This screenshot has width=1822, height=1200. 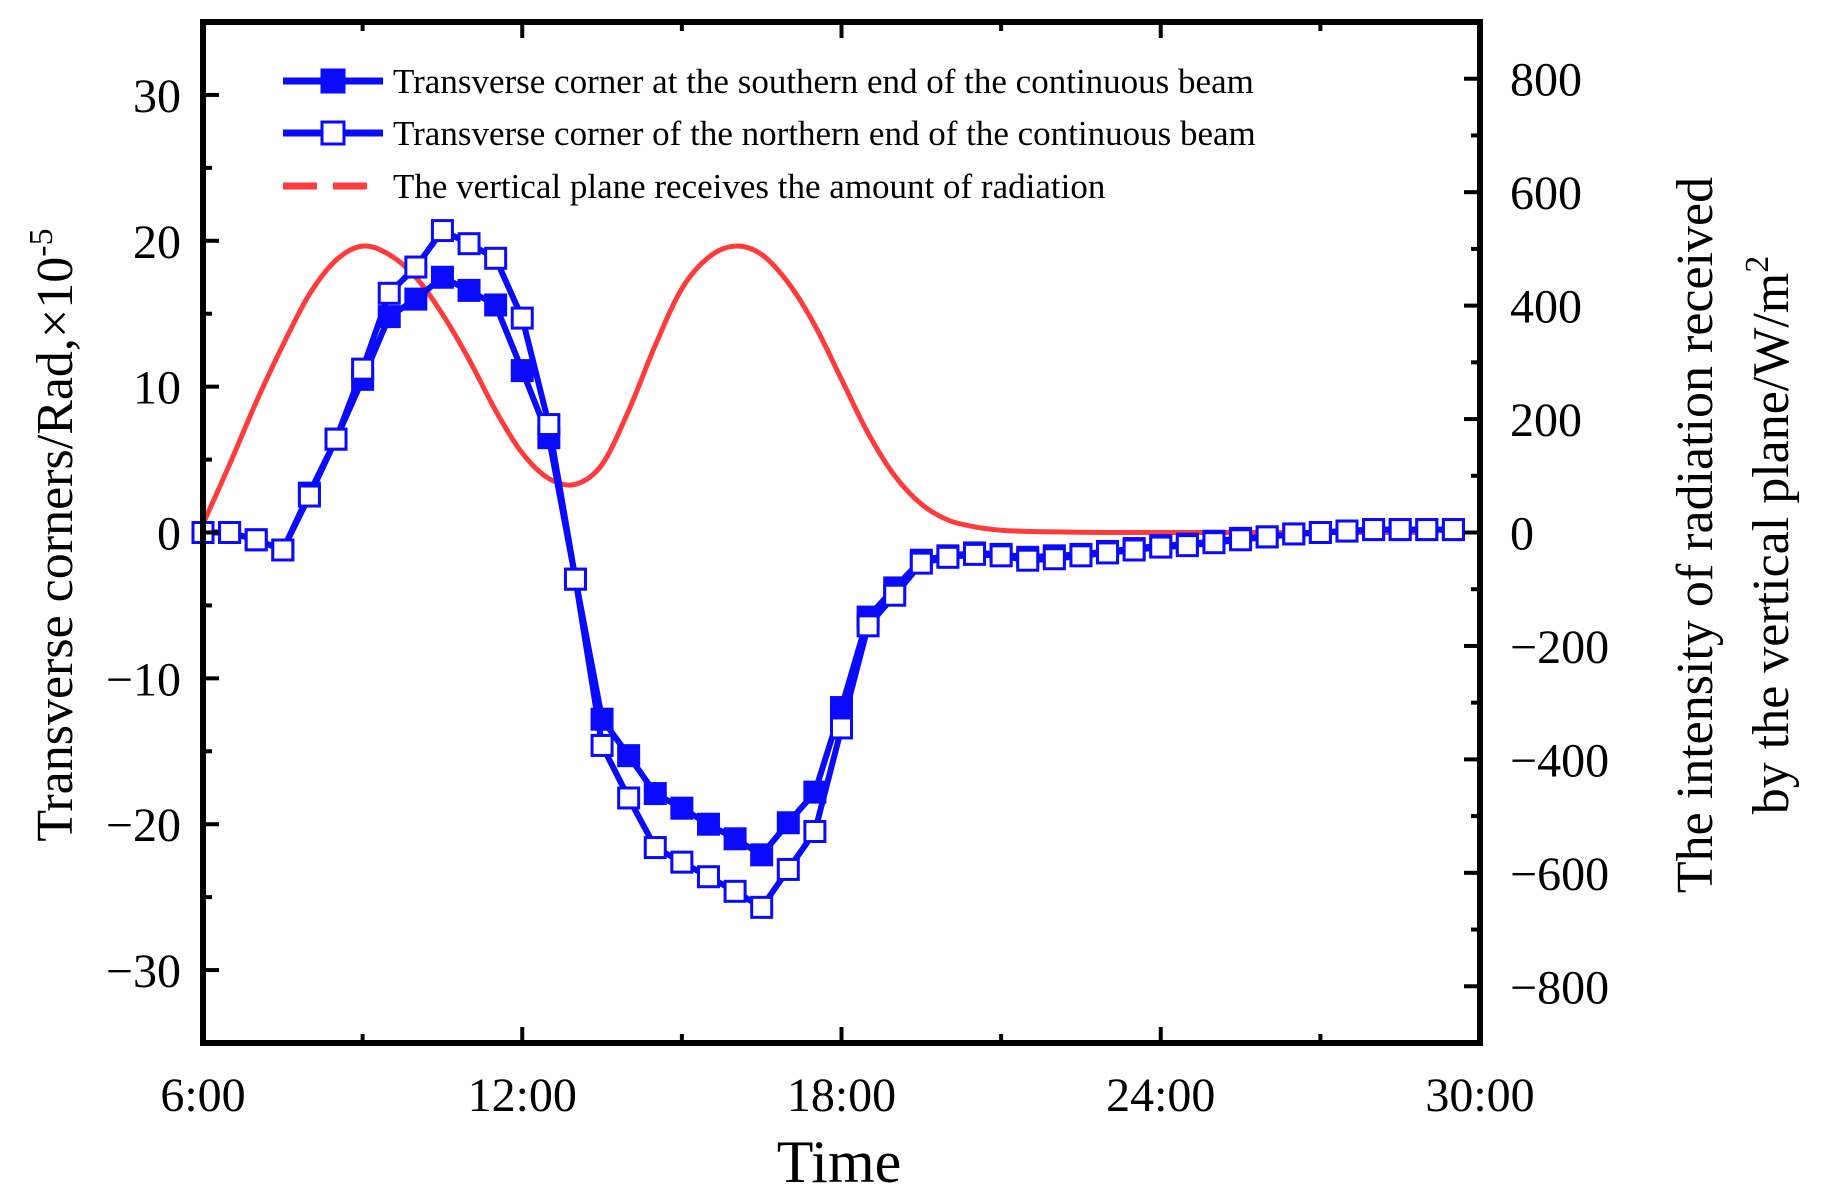 I want to click on y-right-tick-label: 600, so click(x=1546, y=193).